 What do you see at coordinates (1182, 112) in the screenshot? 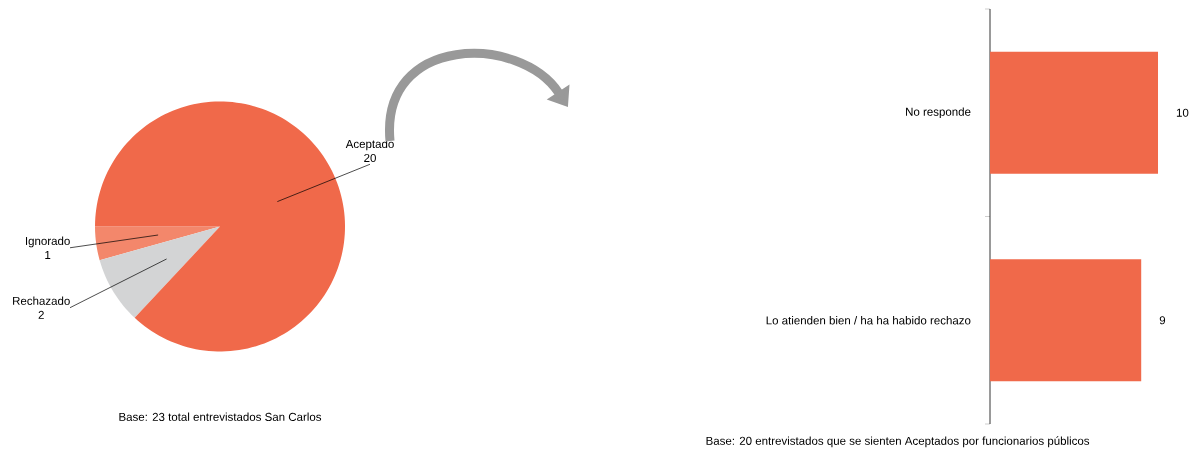
I see `data-label: 10` at bounding box center [1182, 112].